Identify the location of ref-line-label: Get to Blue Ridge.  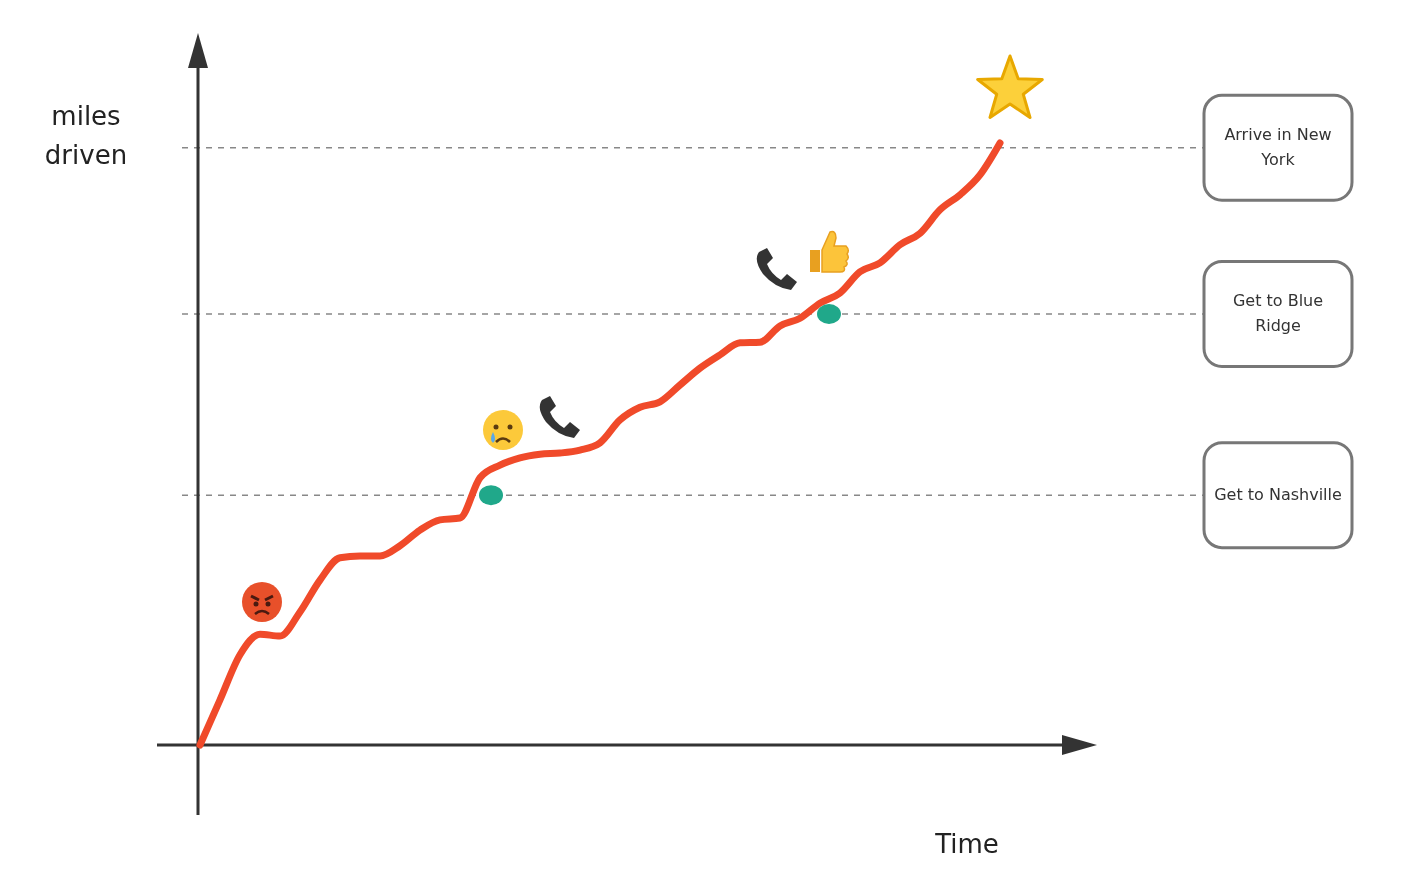
(1278, 312).